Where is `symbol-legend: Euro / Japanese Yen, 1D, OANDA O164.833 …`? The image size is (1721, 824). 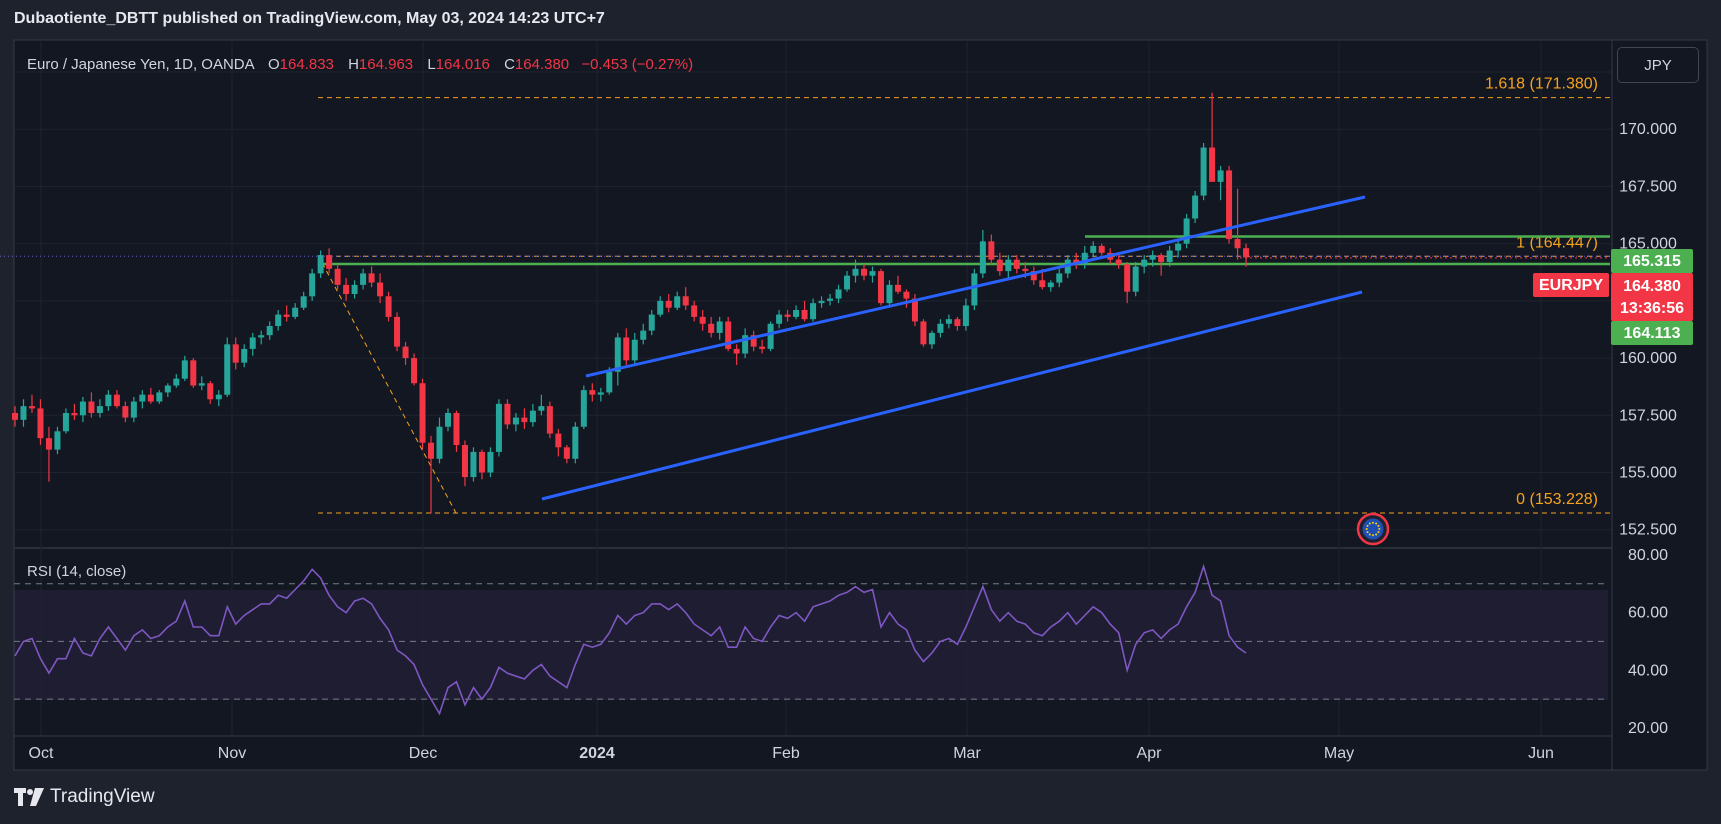 symbol-legend: Euro / Japanese Yen, 1D, OANDA O164.833 … is located at coordinates (360, 64).